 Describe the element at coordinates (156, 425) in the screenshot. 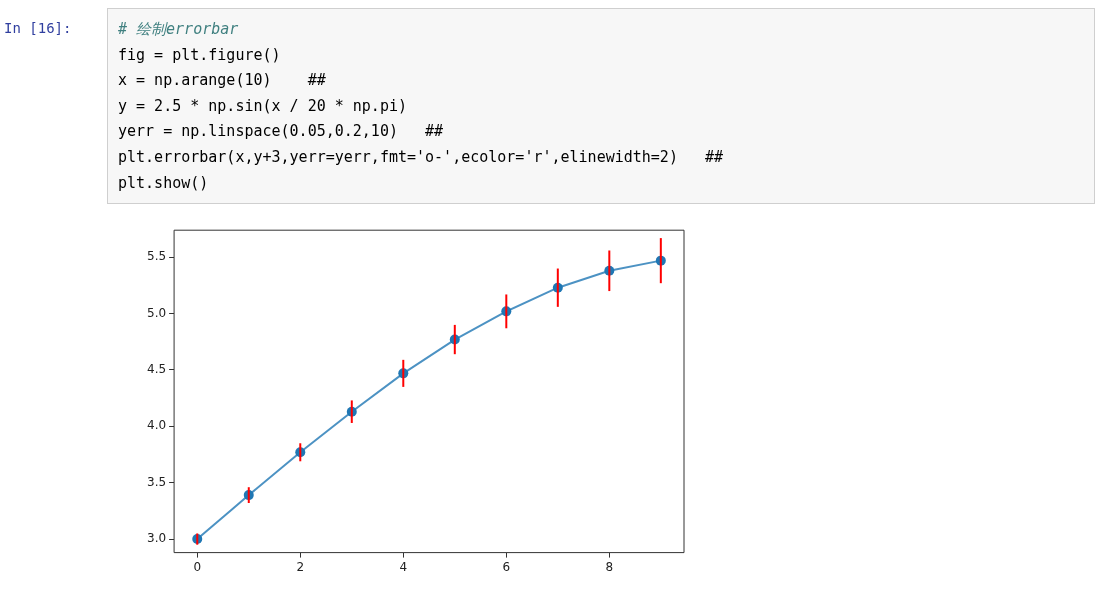

I see `y-tick-label: 4.0` at that location.